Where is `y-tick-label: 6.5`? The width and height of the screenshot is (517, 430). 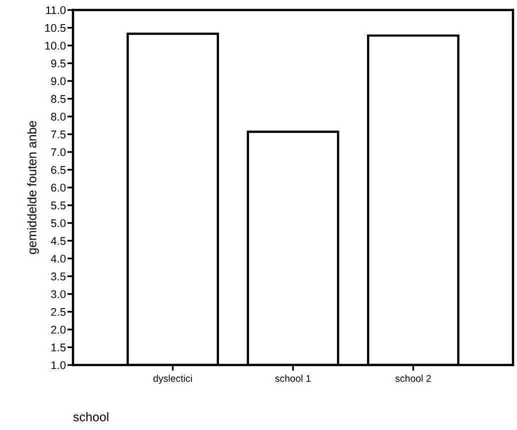 y-tick-label: 6.5 is located at coordinates (58, 170).